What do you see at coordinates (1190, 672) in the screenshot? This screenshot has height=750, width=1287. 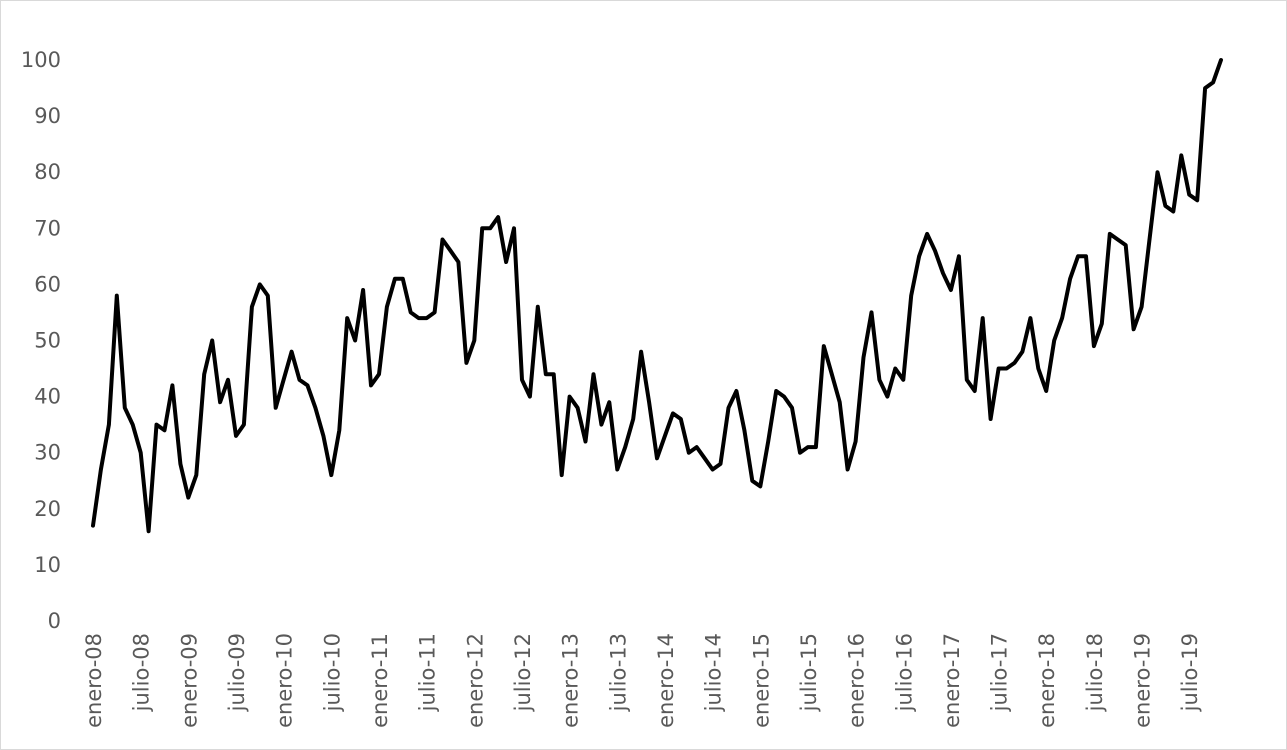 I see `x-tick-label: julio-19` at bounding box center [1190, 672].